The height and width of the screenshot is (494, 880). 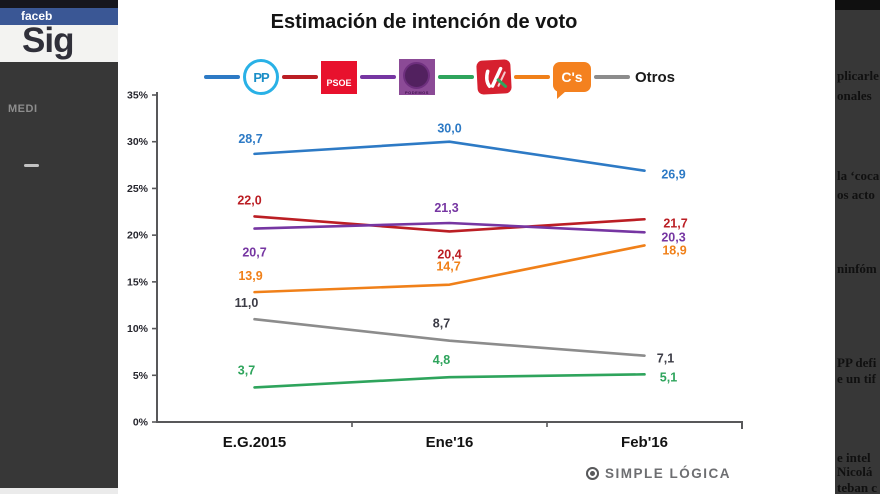 I want to click on data-label-Otros: 11,0, so click(x=247, y=303).